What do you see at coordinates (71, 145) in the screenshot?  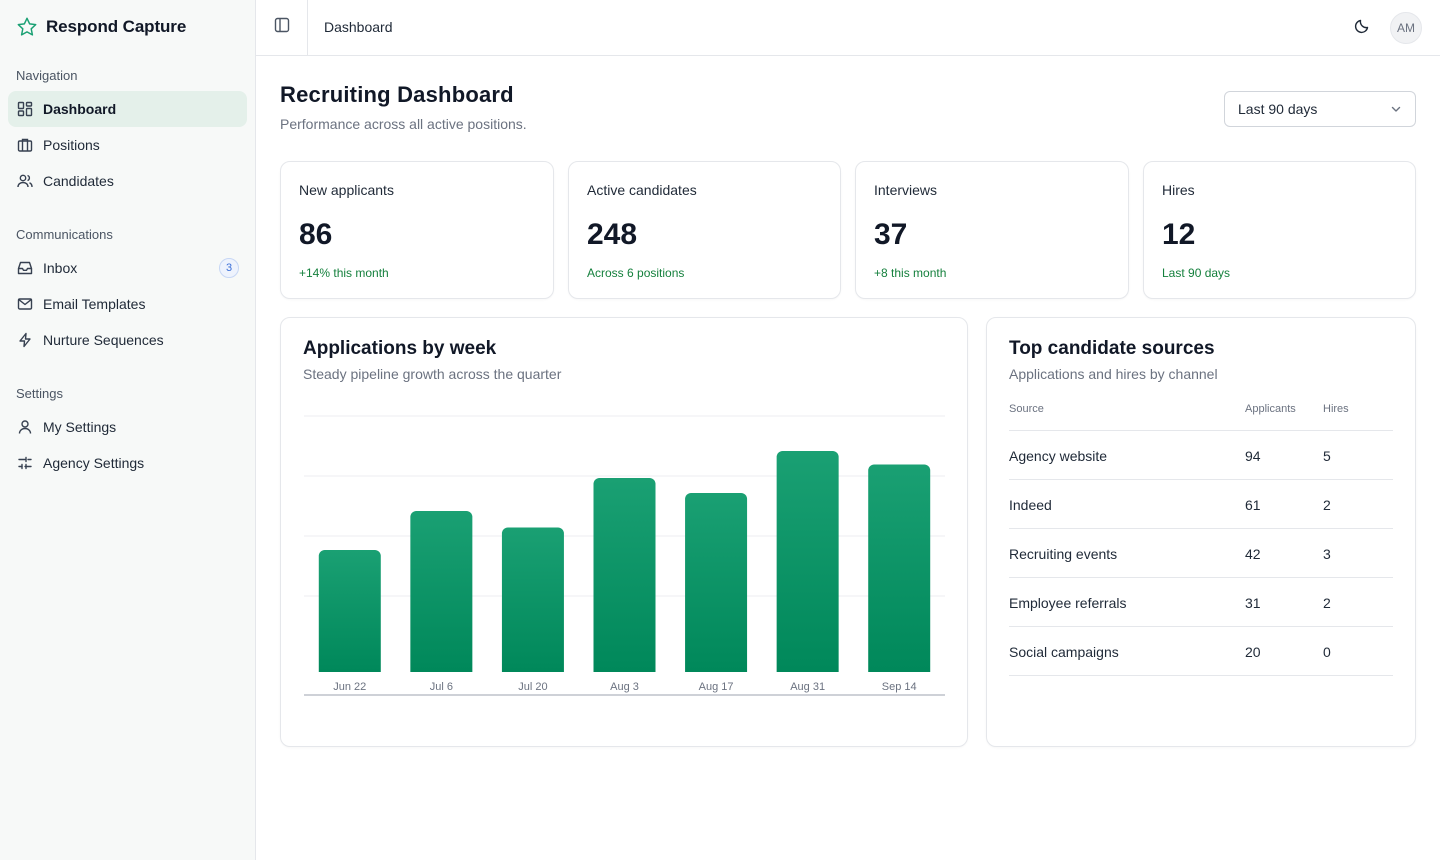 I see `sidebar-item-label: Positions` at bounding box center [71, 145].